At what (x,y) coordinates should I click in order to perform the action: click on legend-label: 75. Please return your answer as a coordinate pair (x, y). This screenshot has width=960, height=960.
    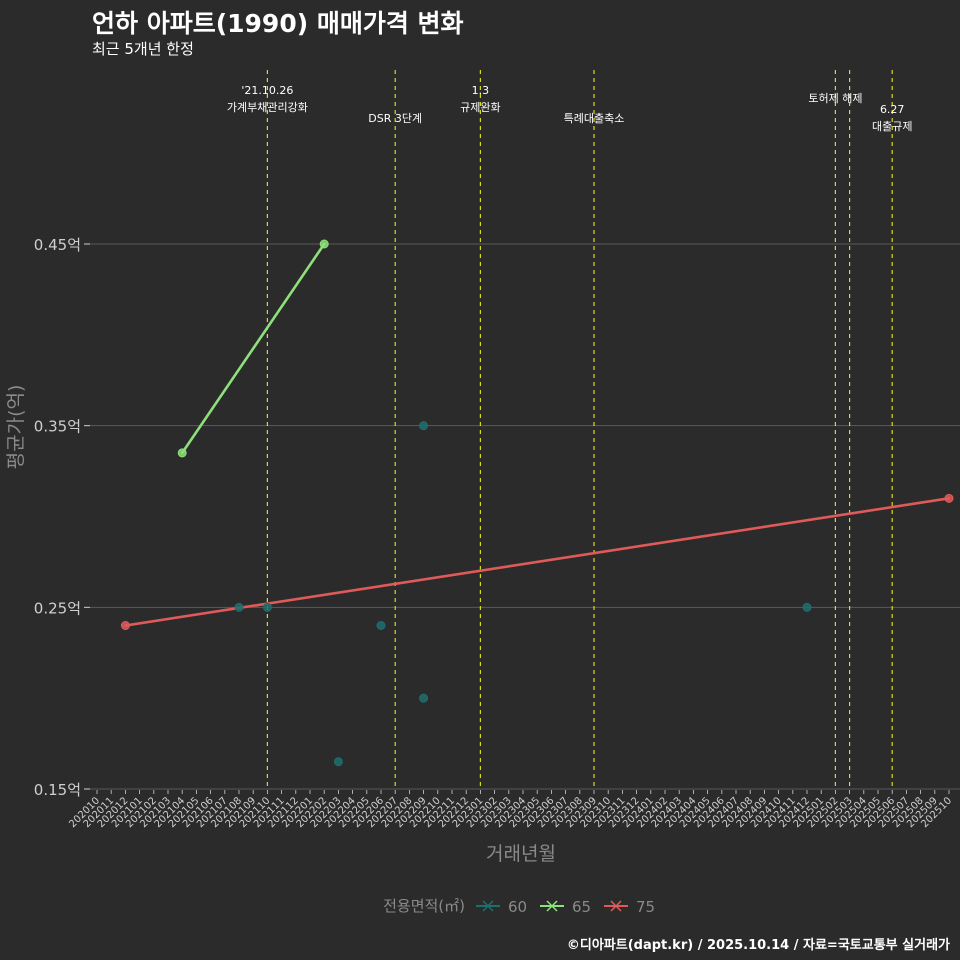
    Looking at the image, I should click on (645, 907).